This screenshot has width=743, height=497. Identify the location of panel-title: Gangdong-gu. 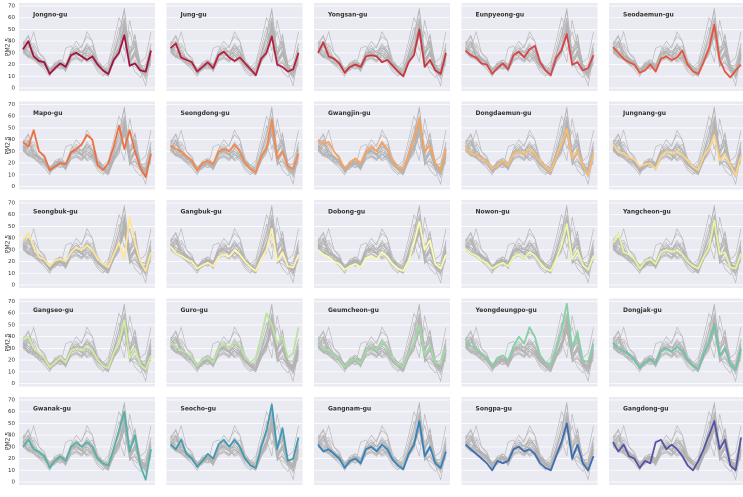
(646, 409).